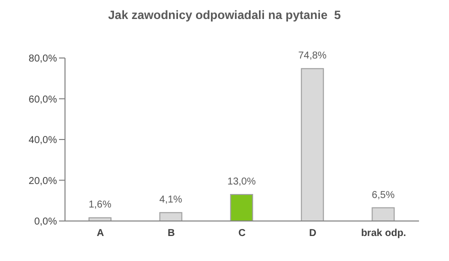  Describe the element at coordinates (242, 234) in the screenshot. I see `x-tick-label: C` at that location.